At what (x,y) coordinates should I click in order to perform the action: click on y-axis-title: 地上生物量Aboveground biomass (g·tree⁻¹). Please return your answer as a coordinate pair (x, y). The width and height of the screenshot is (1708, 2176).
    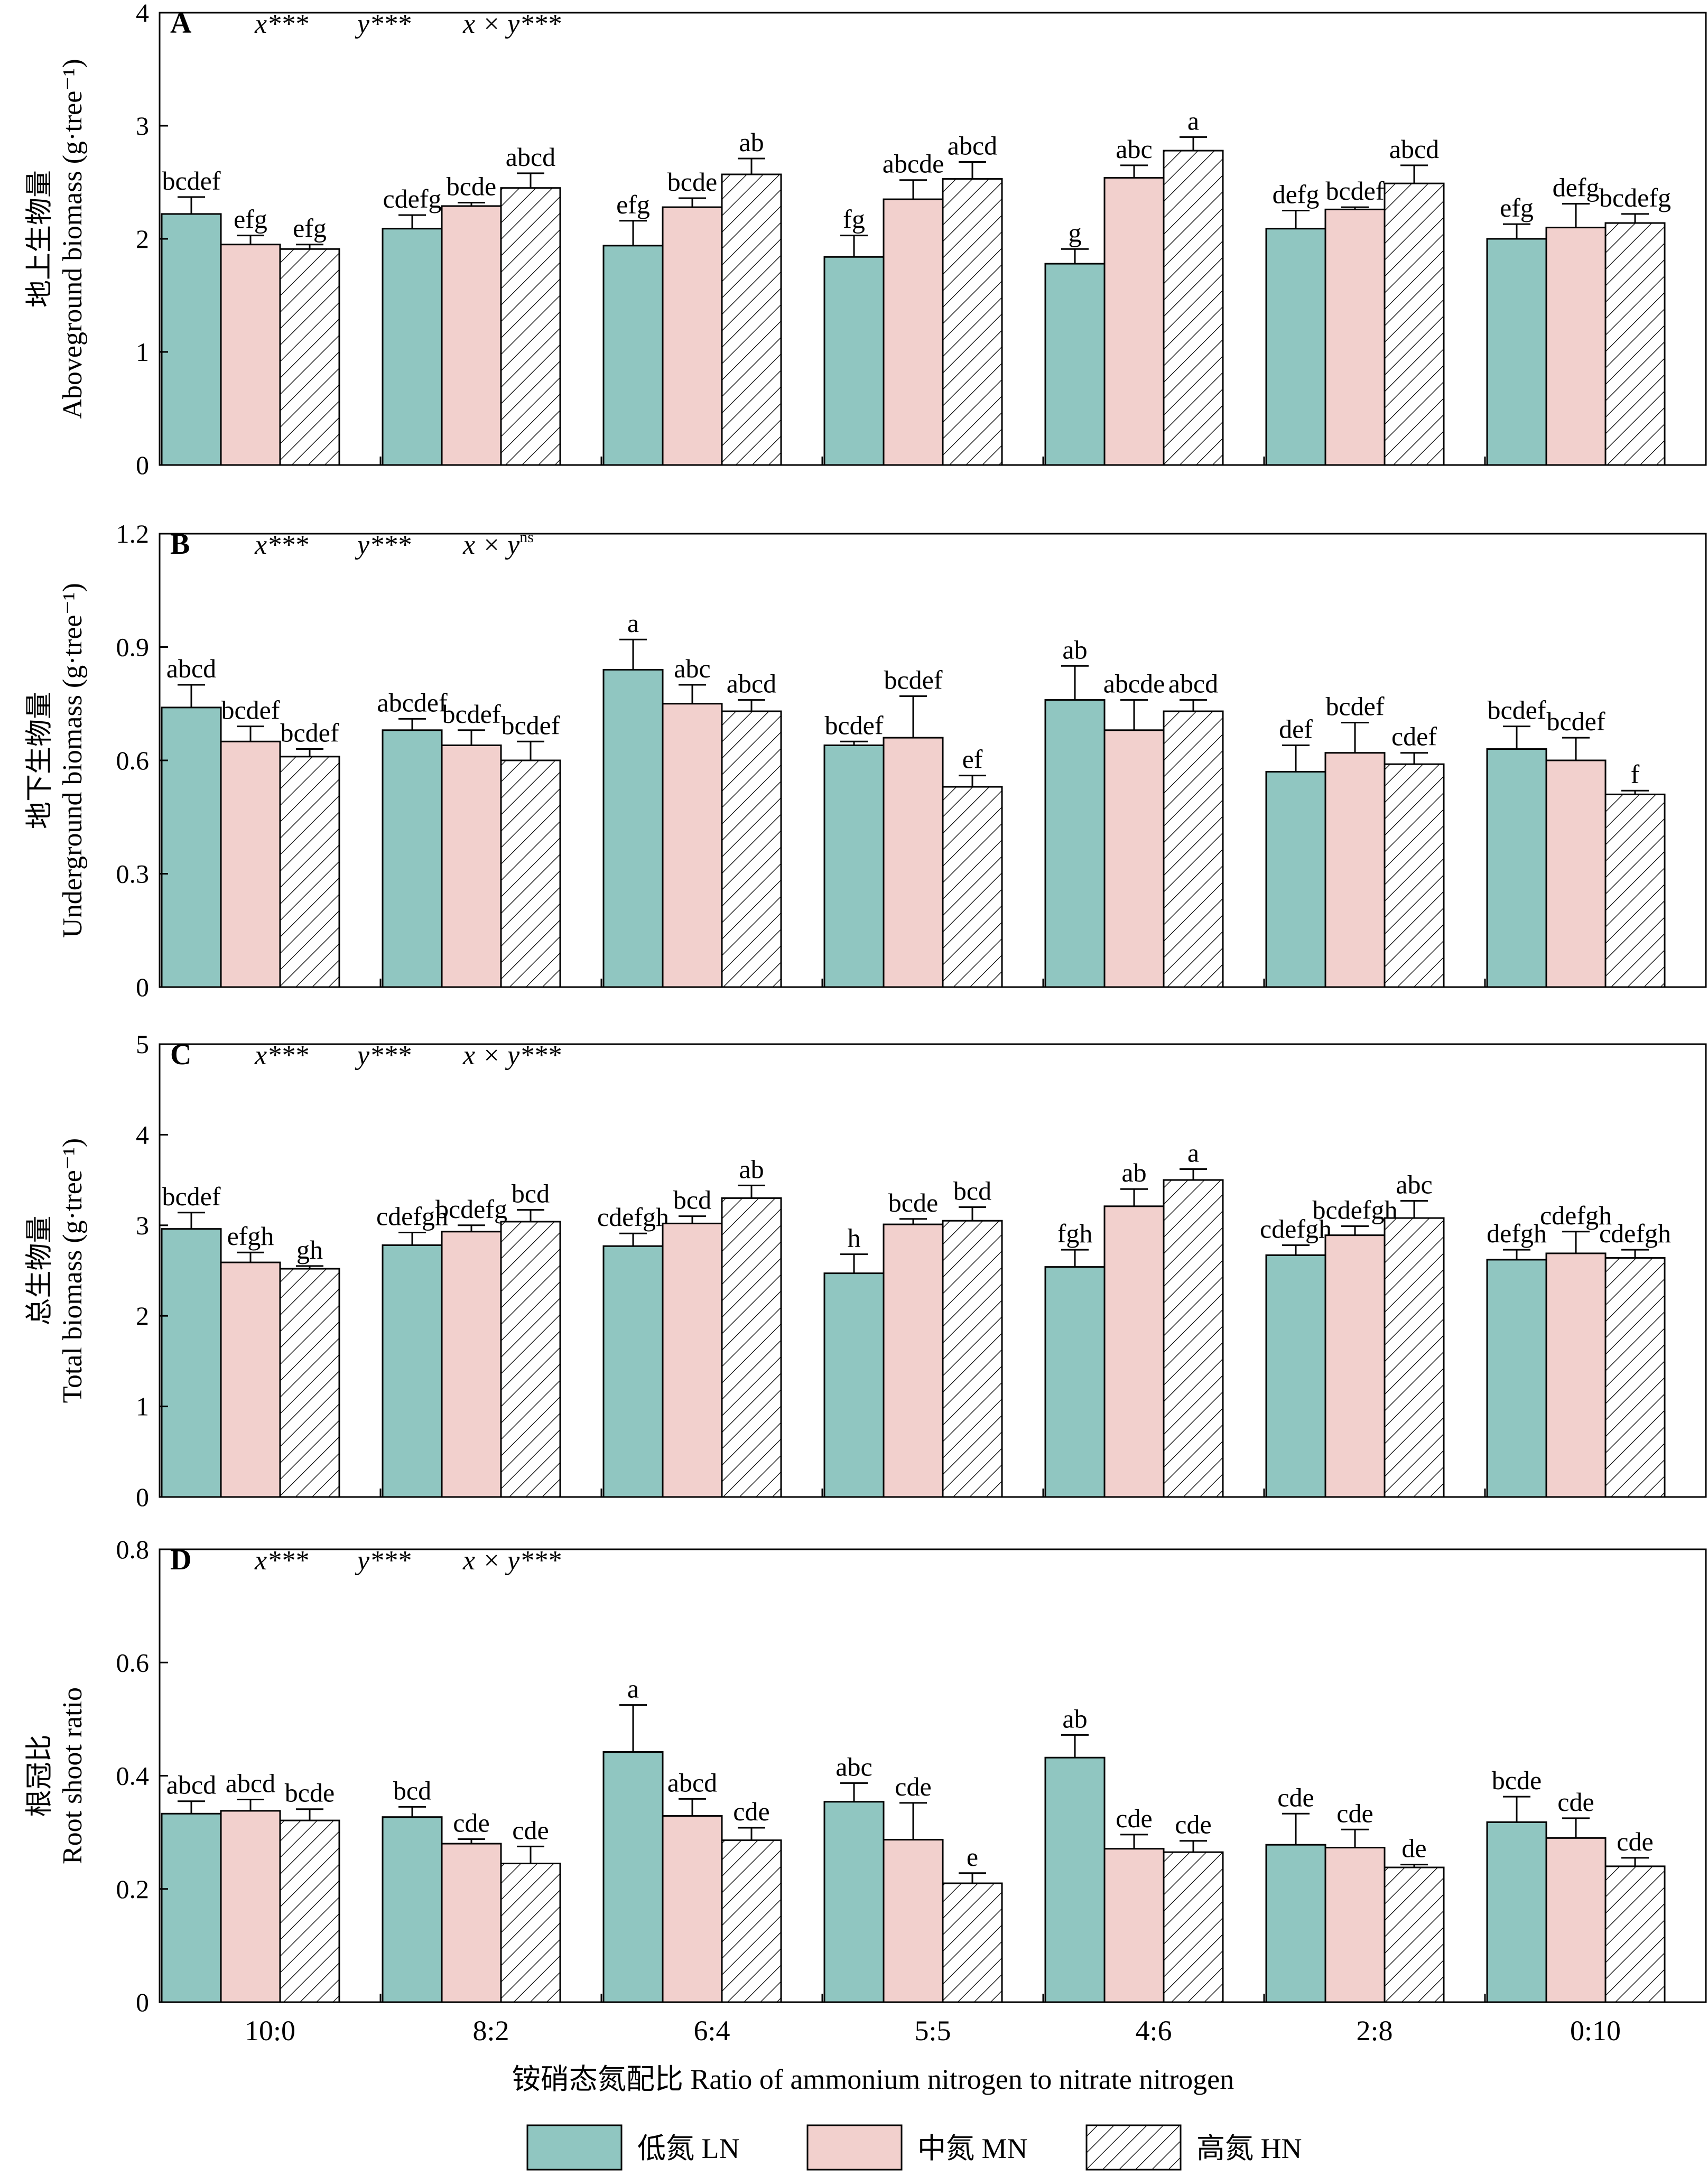
    Looking at the image, I should click on (57, 239).